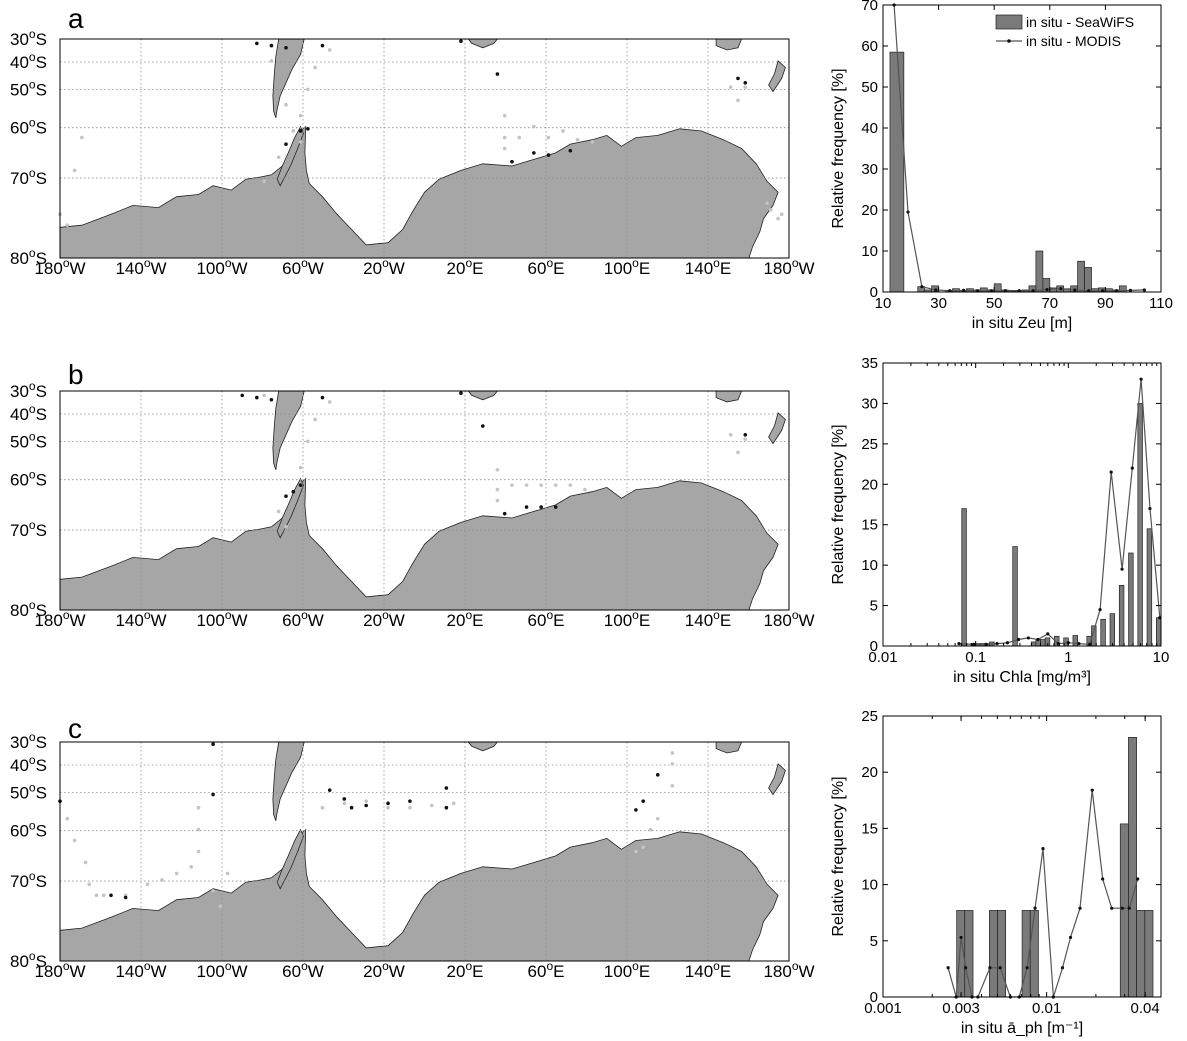 Image resolution: width=1187 pixels, height=1041 pixels. Describe the element at coordinates (777, 76) in the screenshot. I see `new-zealand-landmass` at that location.